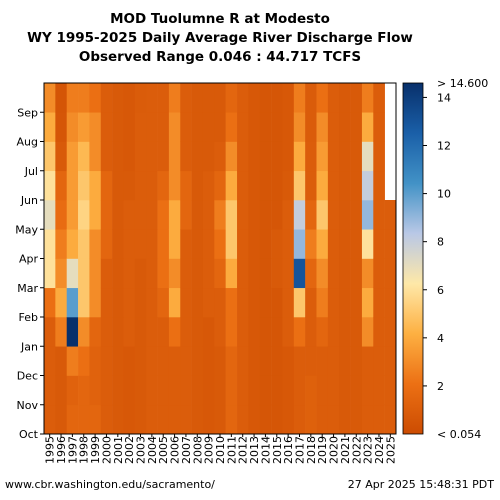 This screenshot has height=500, width=500. Describe the element at coordinates (231, 185) in the screenshot. I see `heatmap-cell-2011-Jun` at that location.